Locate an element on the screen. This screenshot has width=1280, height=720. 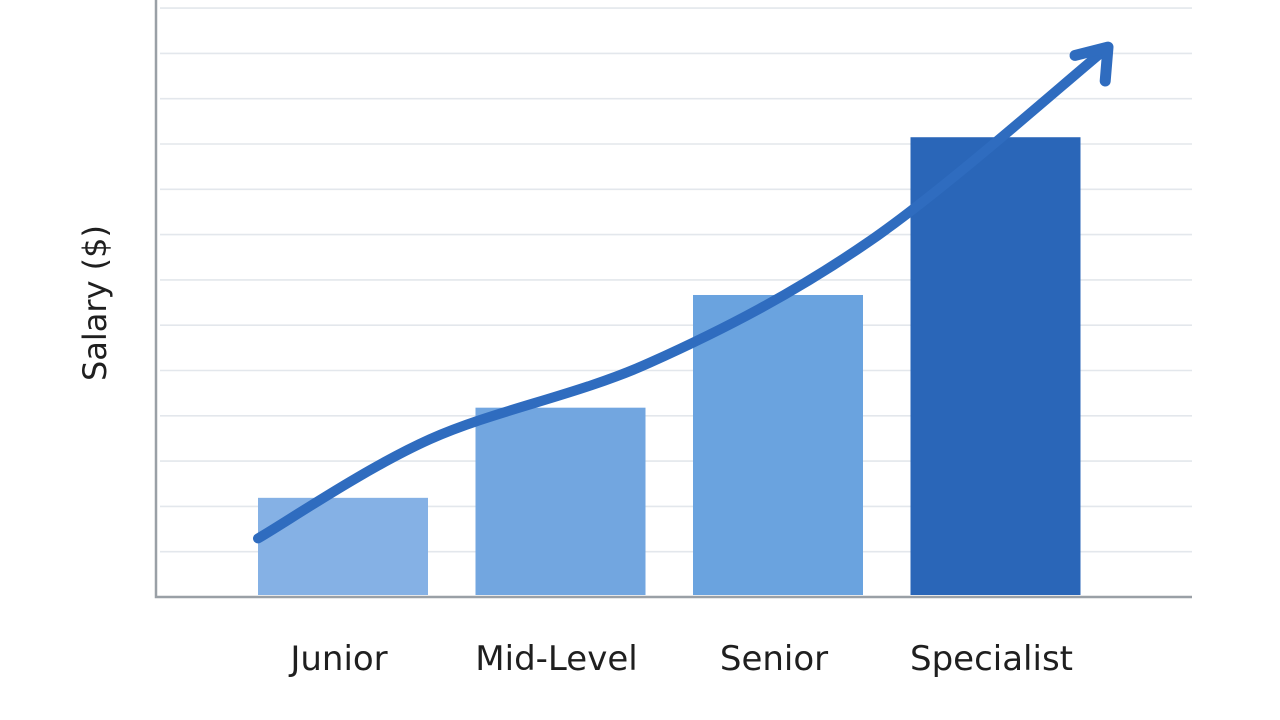
bar-specialist is located at coordinates (995, 366).